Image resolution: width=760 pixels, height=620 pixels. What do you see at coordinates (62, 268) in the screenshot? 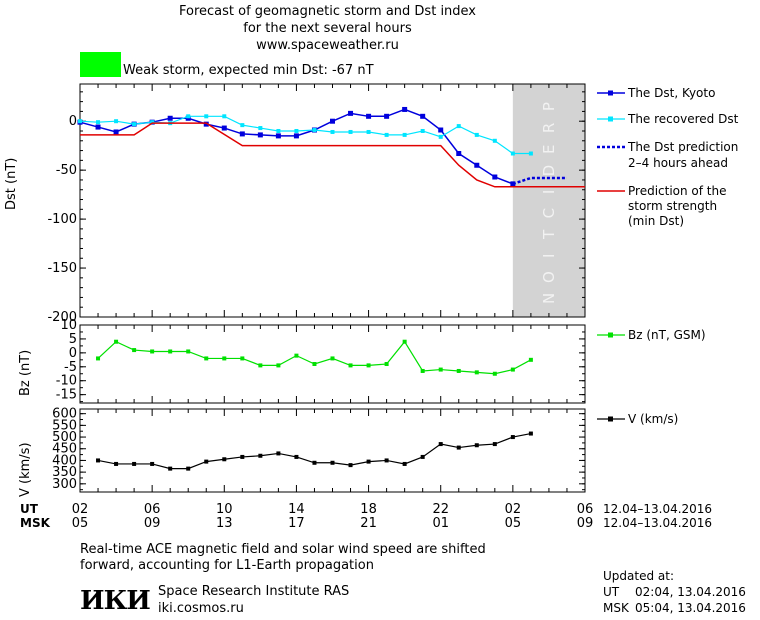
I see `y-tick-label: -150` at bounding box center [62, 268].